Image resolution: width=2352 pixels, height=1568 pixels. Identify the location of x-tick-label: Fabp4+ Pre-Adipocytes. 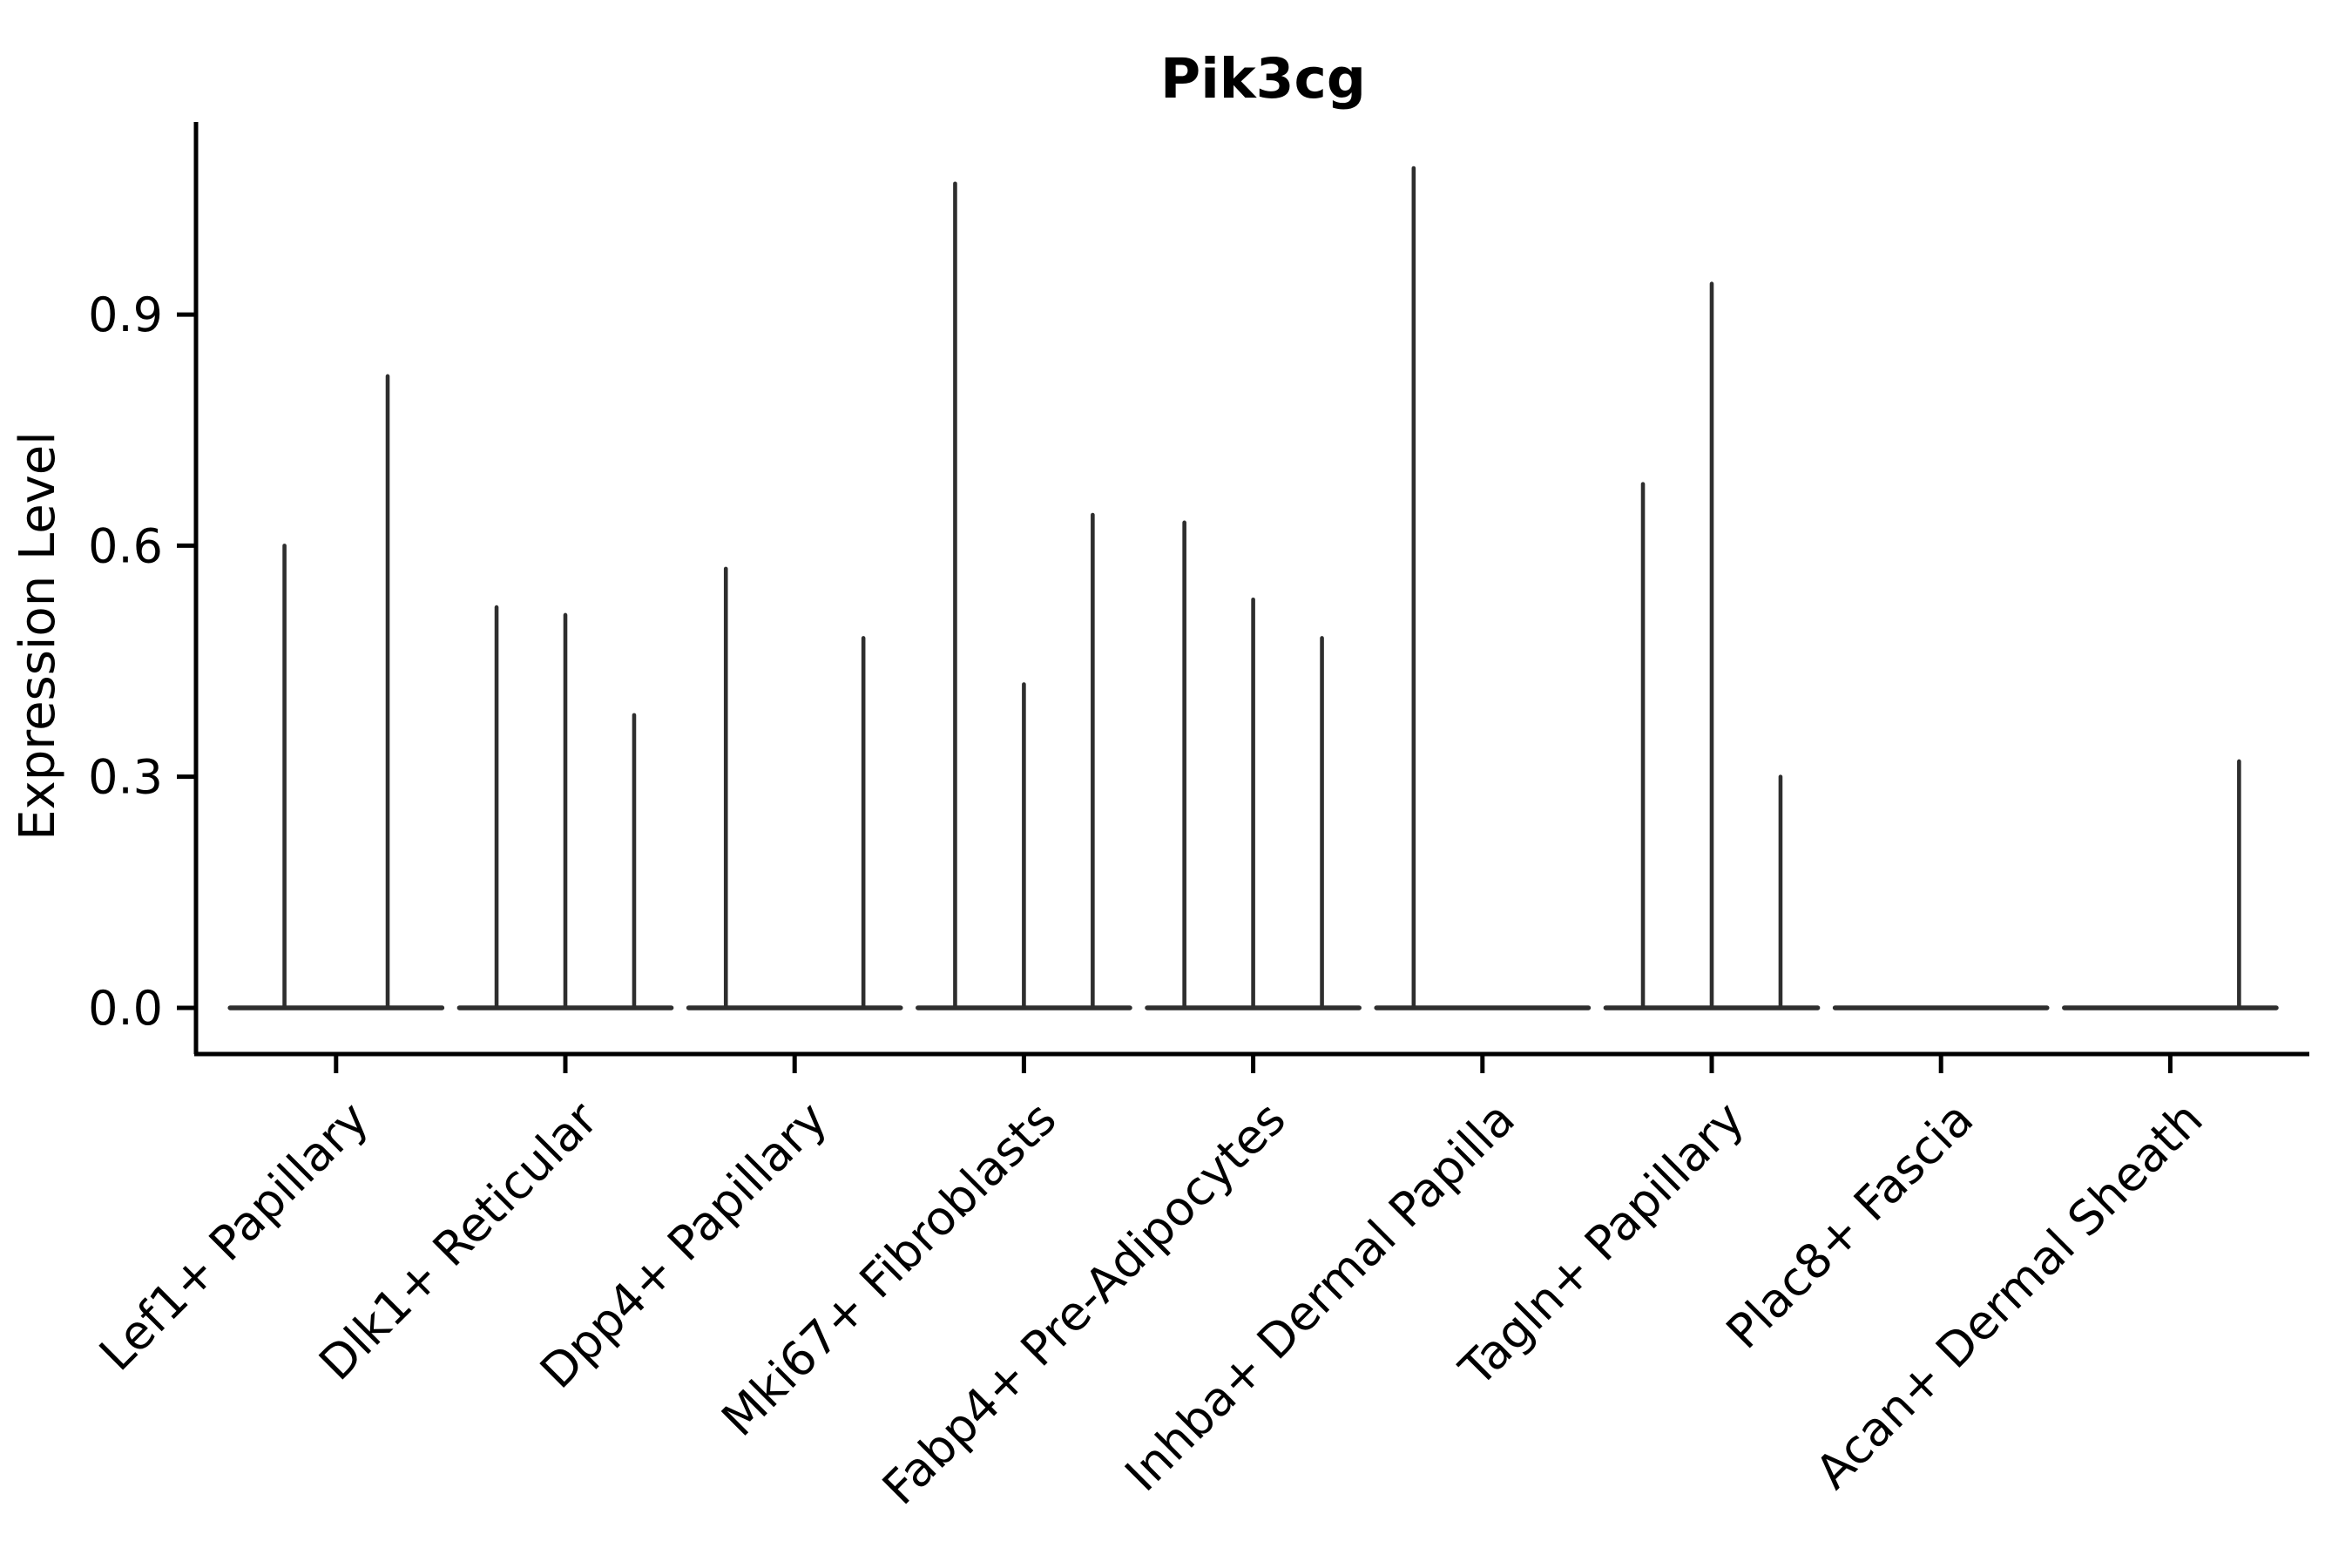
(1084, 1304).